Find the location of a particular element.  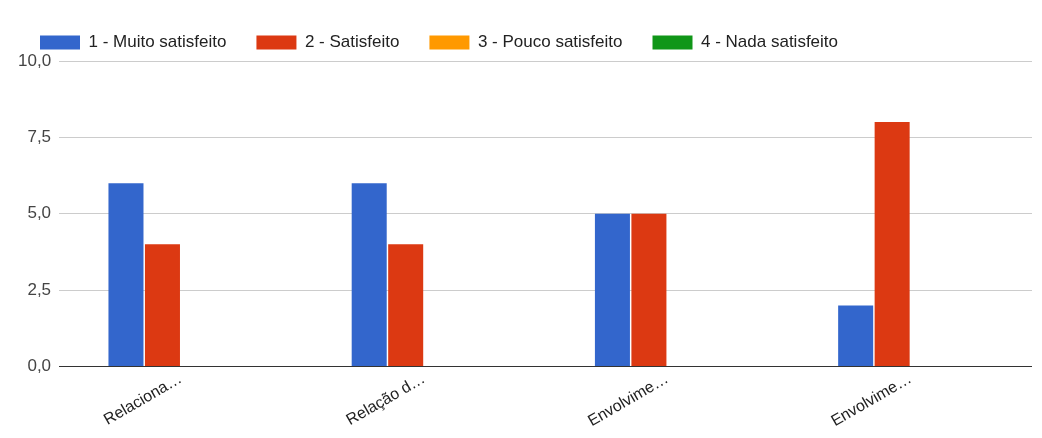

y-tick-label: 0,0 is located at coordinates (39, 366).